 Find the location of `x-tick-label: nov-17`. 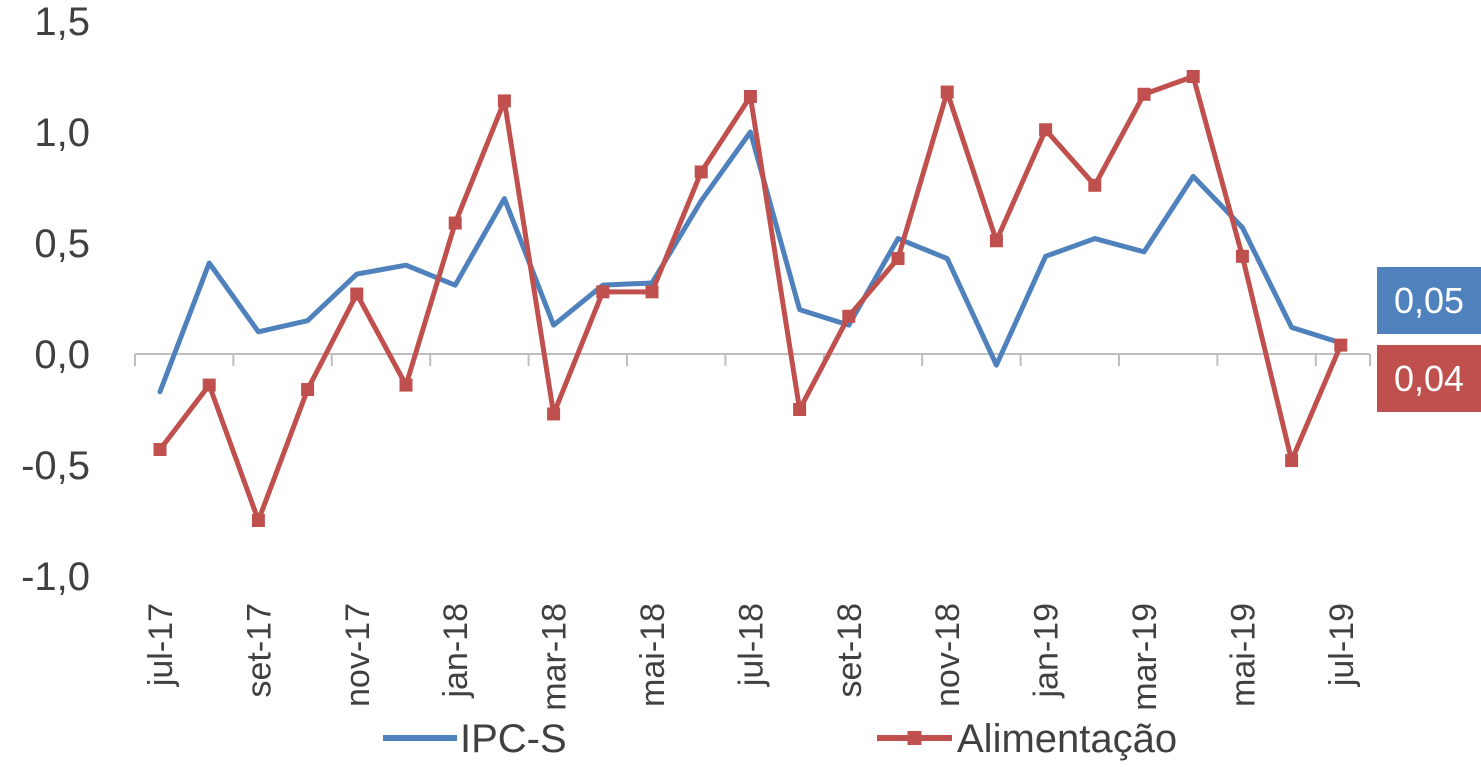

x-tick-label: nov-17 is located at coordinates (358, 655).